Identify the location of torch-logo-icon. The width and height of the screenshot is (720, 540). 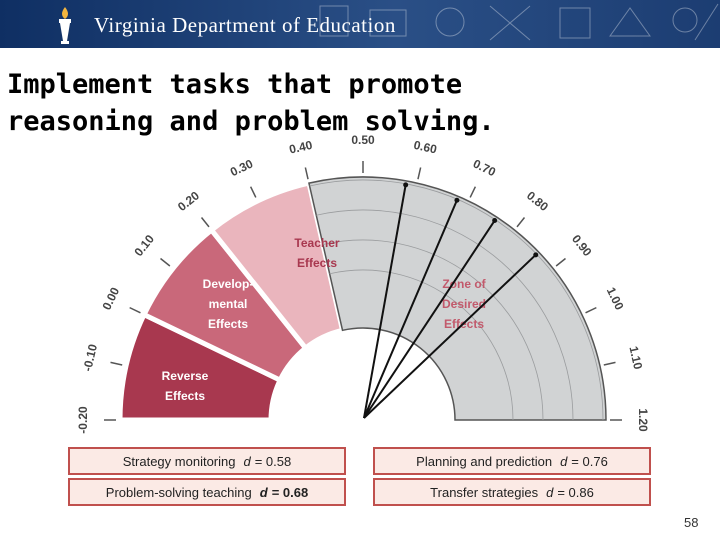
(65, 25).